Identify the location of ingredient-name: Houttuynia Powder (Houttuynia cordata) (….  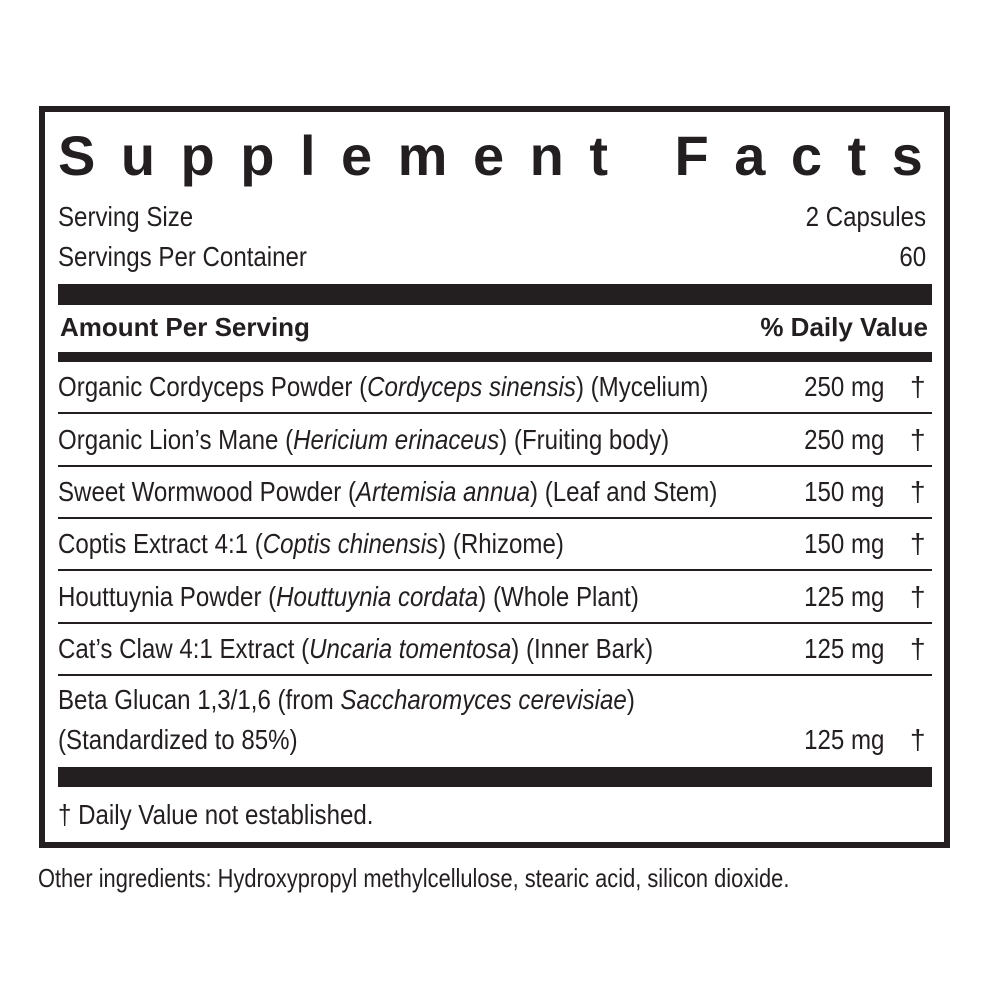
(348, 596).